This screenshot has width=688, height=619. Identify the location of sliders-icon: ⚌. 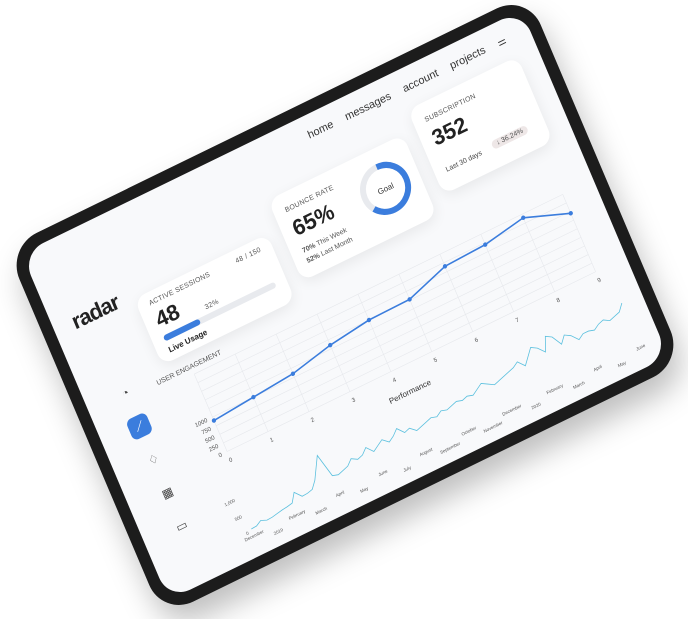
(501, 41).